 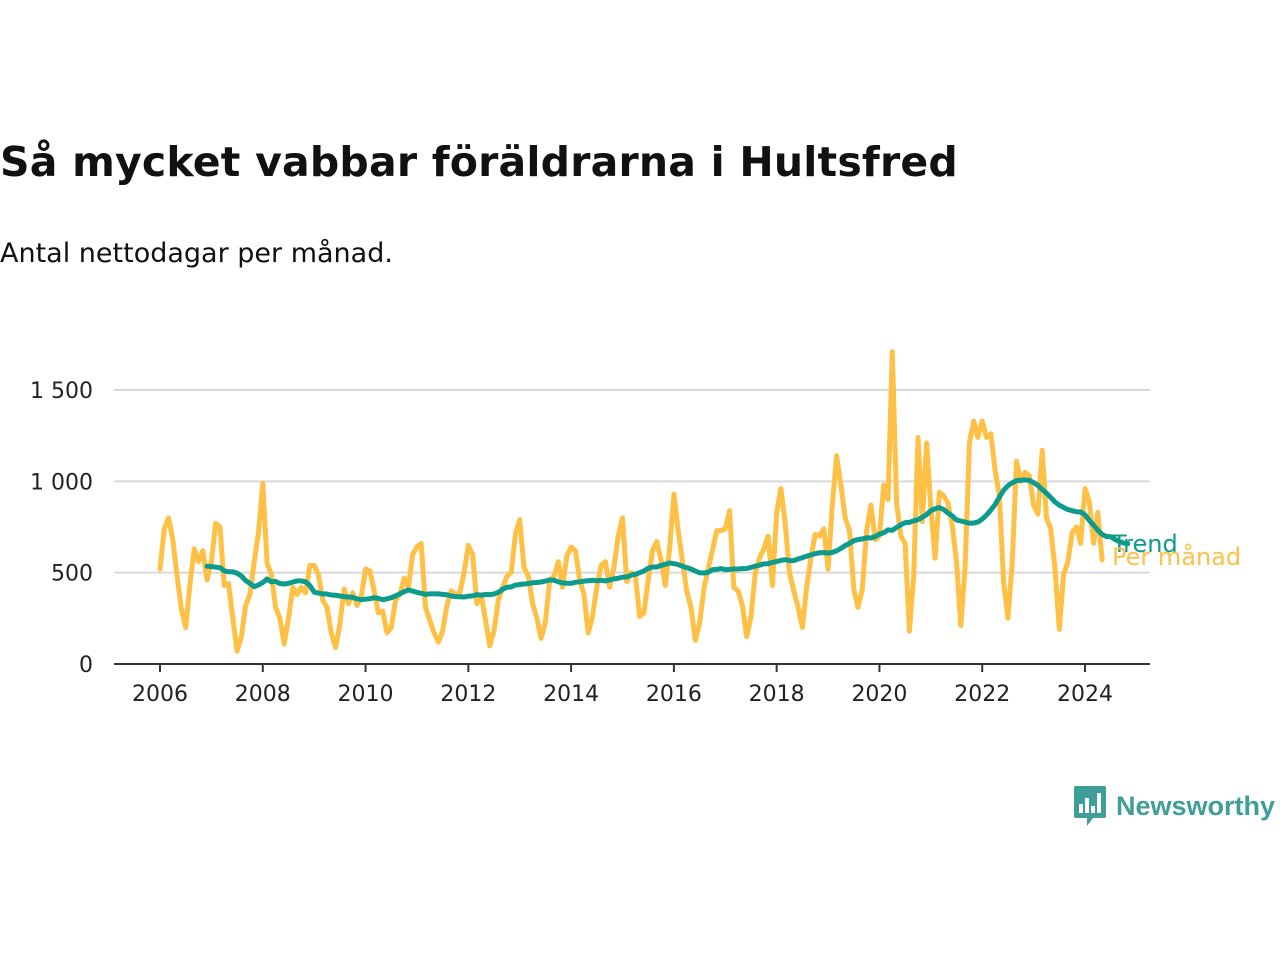 What do you see at coordinates (366, 694) in the screenshot?
I see `x-tick-label: 2010` at bounding box center [366, 694].